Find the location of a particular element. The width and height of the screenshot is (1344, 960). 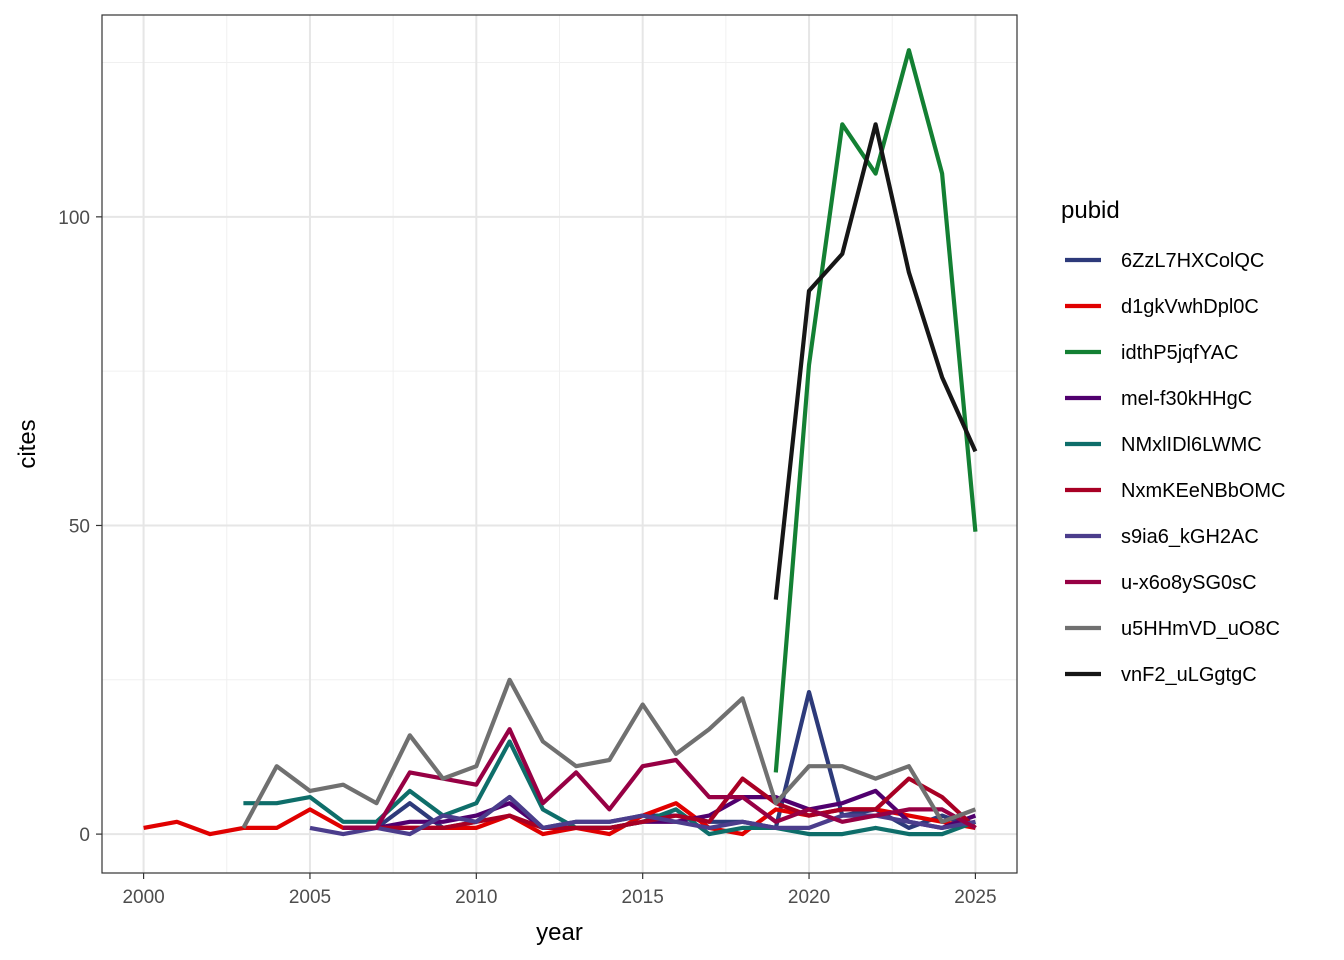

legend-label-6ZzL7HXColQC: 6ZzL7HXColQC is located at coordinates (1192, 261).